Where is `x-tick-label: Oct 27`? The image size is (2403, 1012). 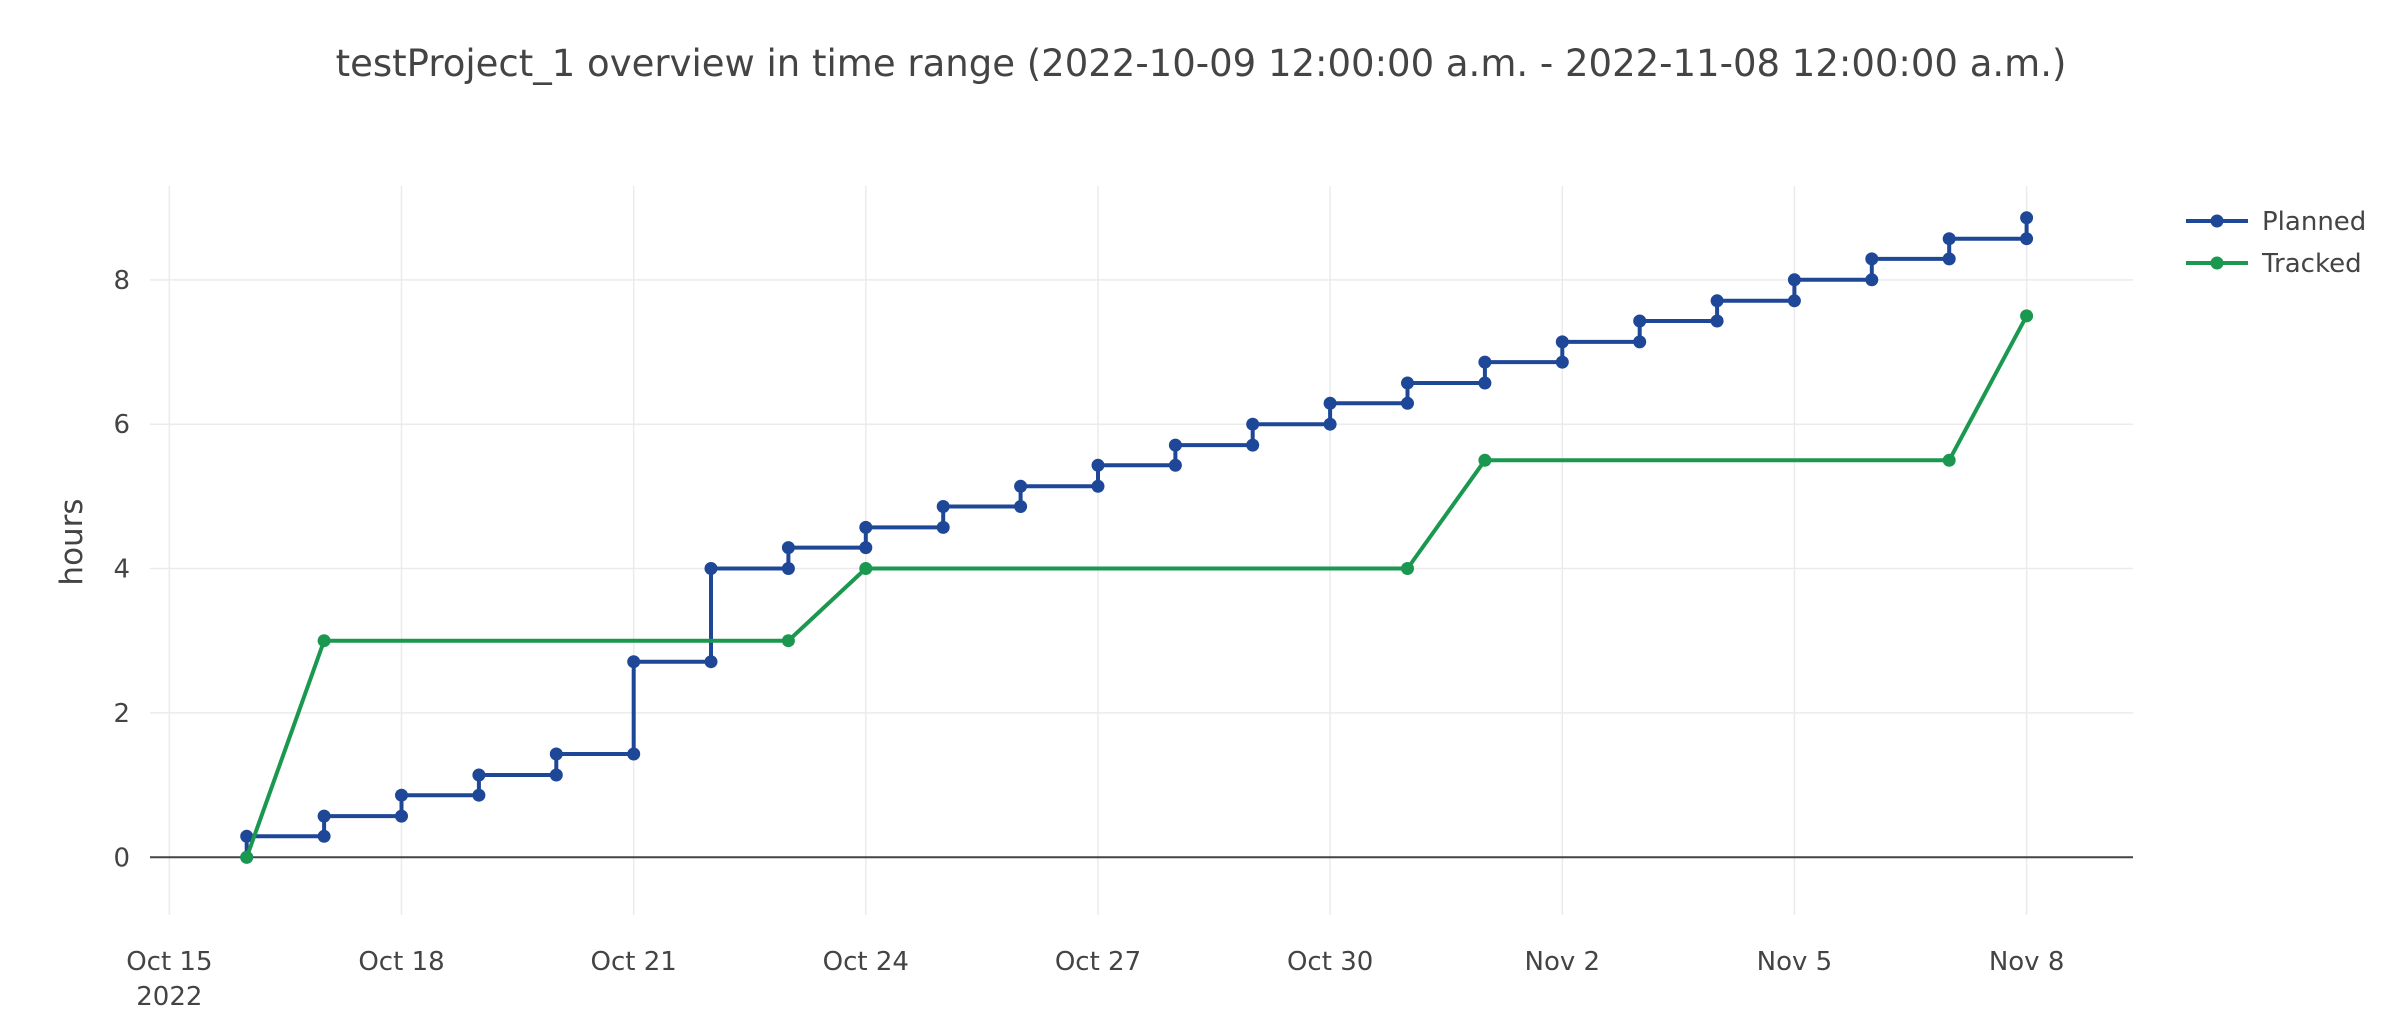 x-tick-label: Oct 27 is located at coordinates (1098, 962).